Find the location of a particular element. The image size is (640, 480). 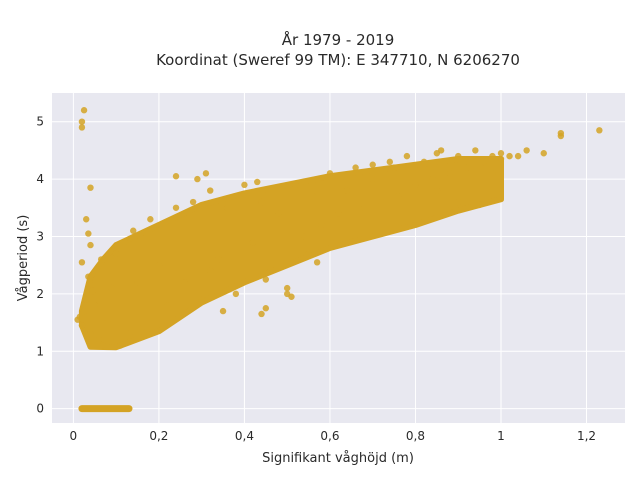

x-tick-label: 0,2 is located at coordinates (158, 436).